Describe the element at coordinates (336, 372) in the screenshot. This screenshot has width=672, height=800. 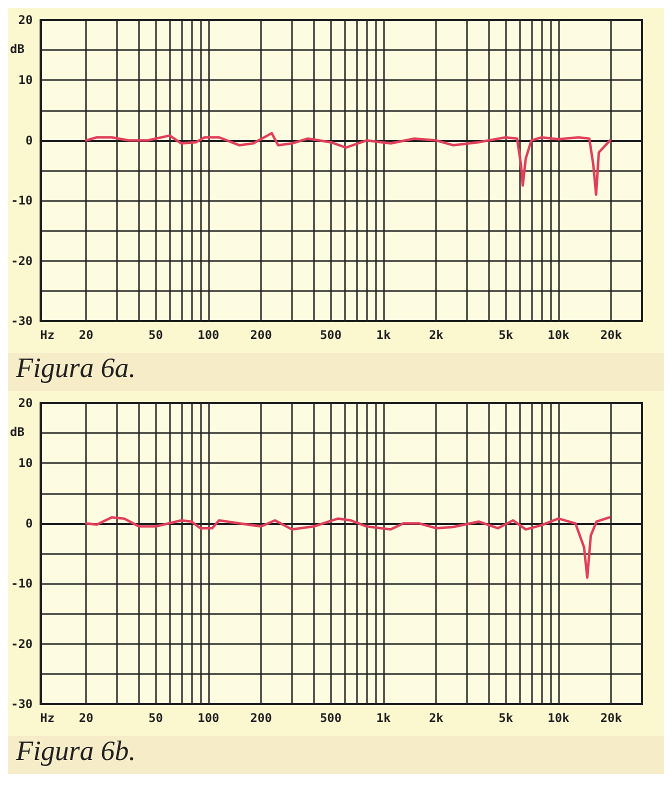
I see `text: Figura 6a.` at that location.